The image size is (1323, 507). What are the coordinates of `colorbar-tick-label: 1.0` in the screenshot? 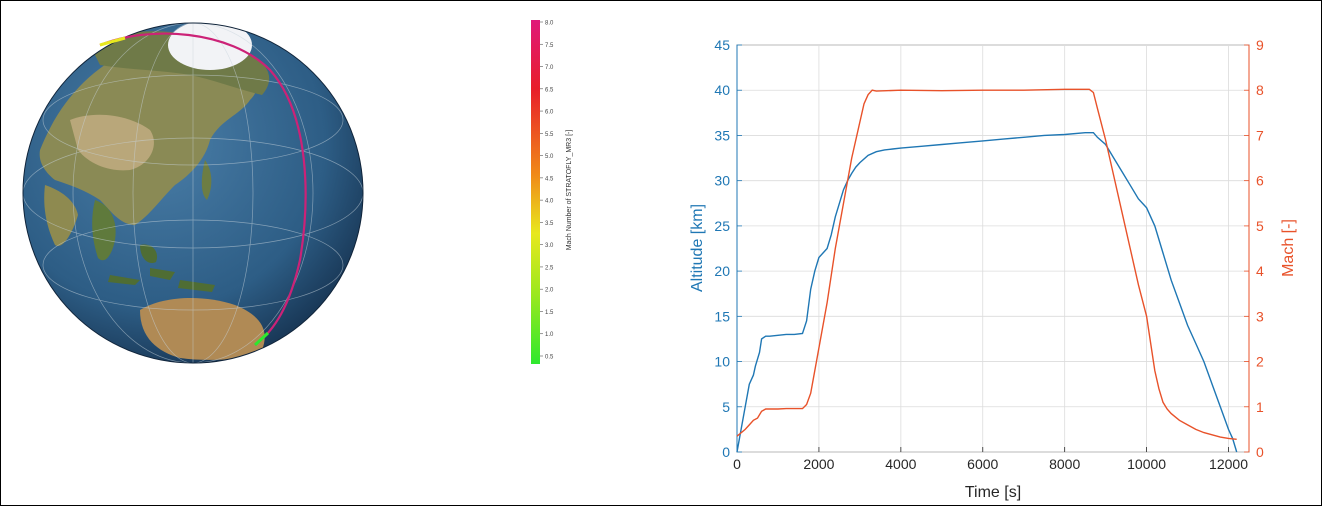 It's located at (549, 335).